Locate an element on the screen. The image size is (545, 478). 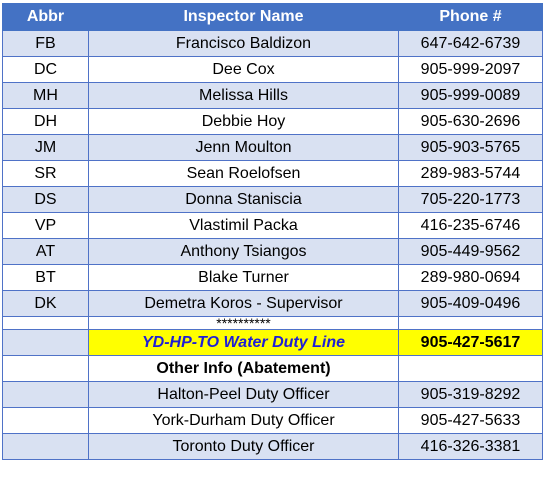
header-phone: Phone # is located at coordinates (470, 17).